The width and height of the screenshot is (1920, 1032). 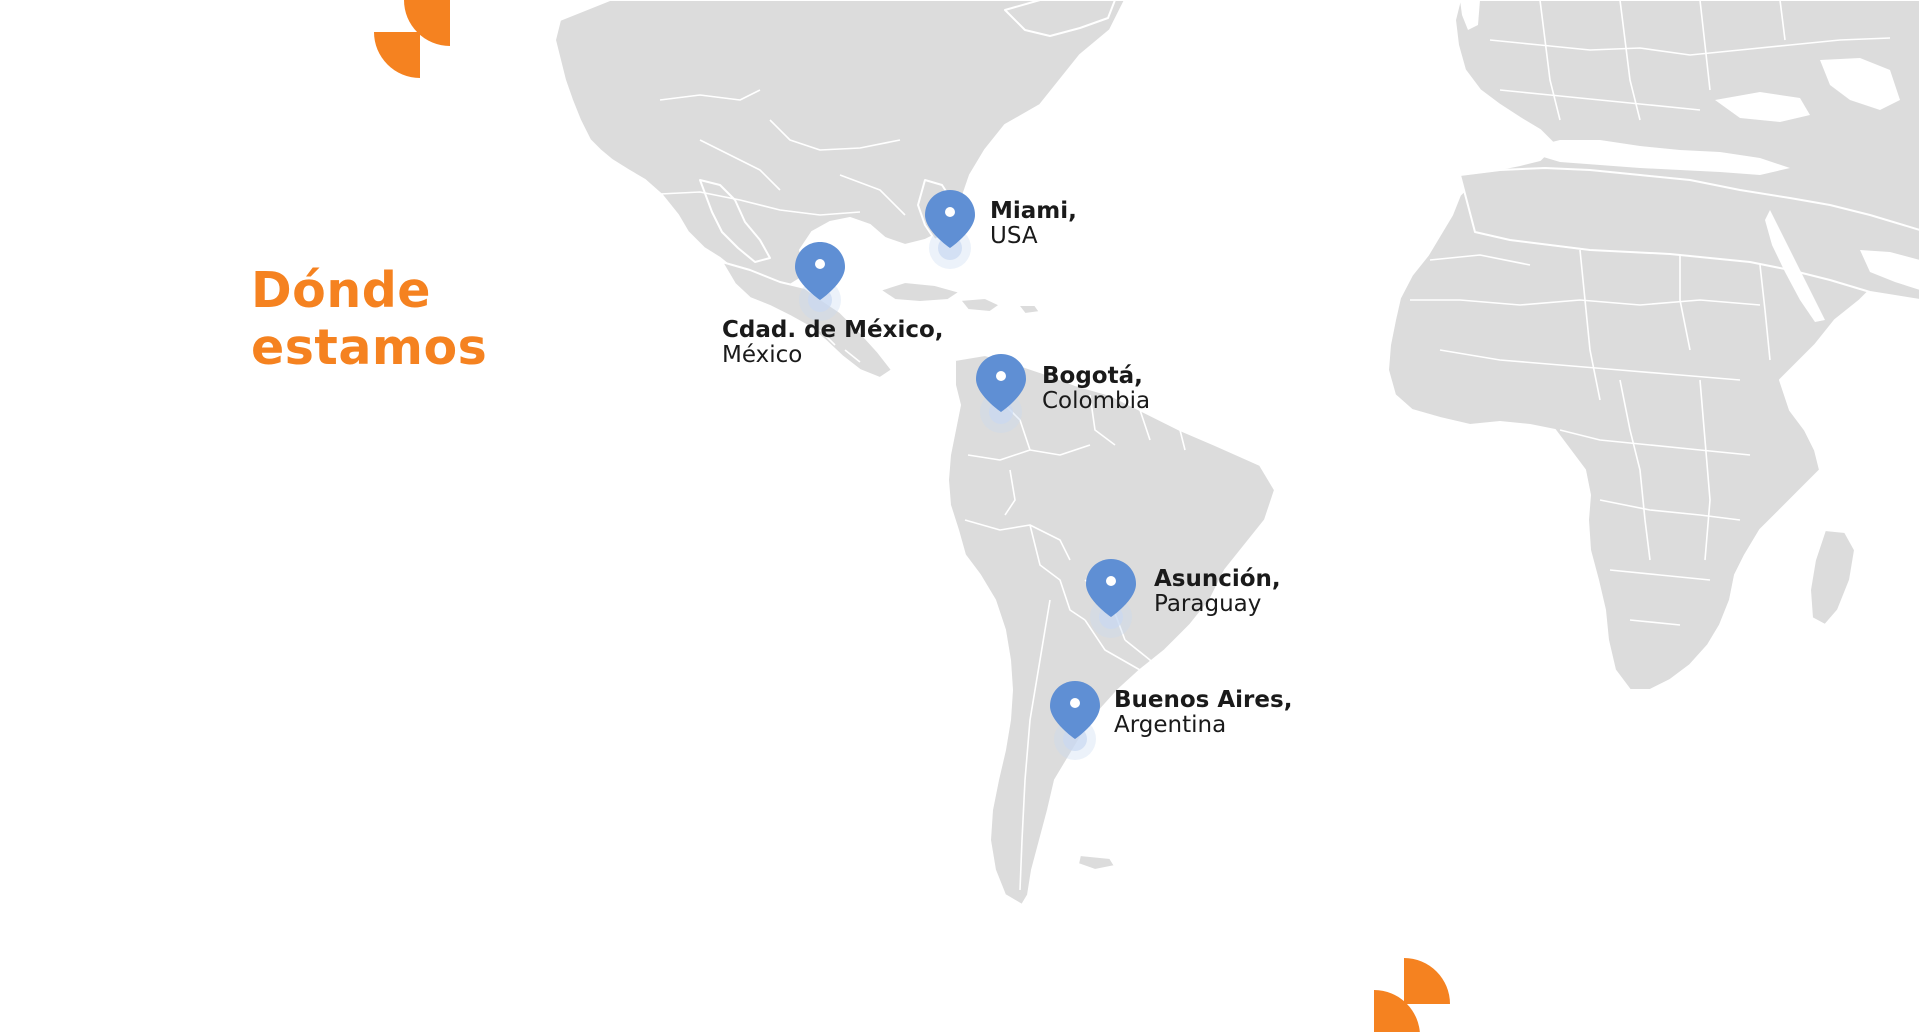 I want to click on location-country: Paraguay, so click(x=1208, y=604).